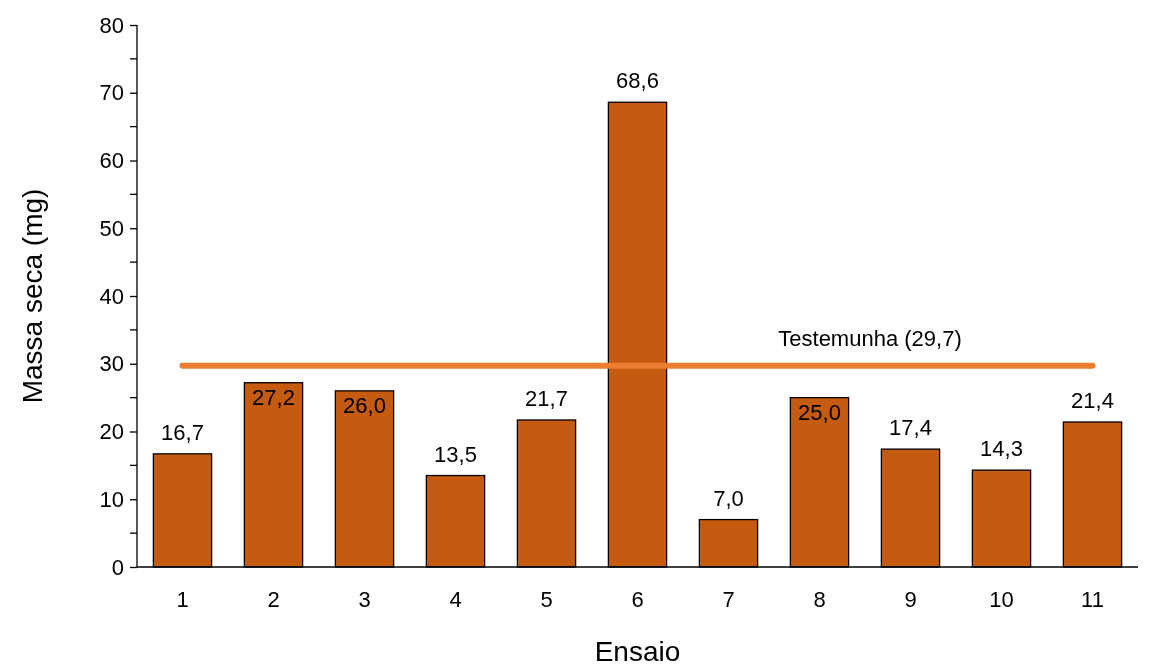  I want to click on x-tick-label: 2, so click(273, 599).